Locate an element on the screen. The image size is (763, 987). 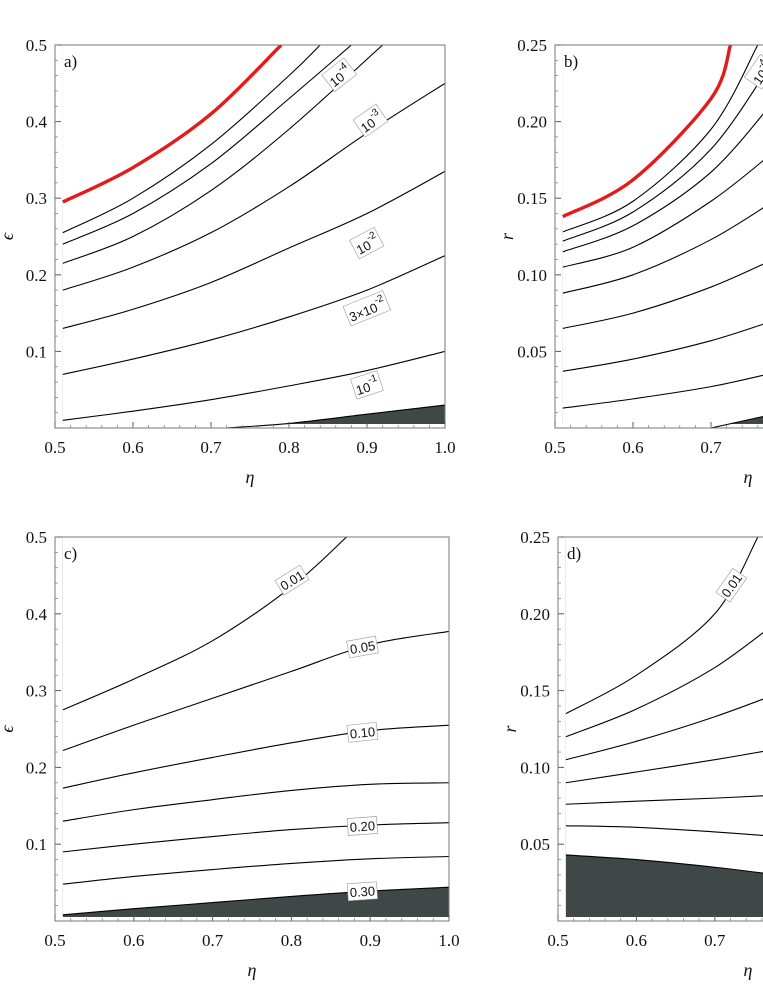
panel-label: b) is located at coordinates (571, 61).